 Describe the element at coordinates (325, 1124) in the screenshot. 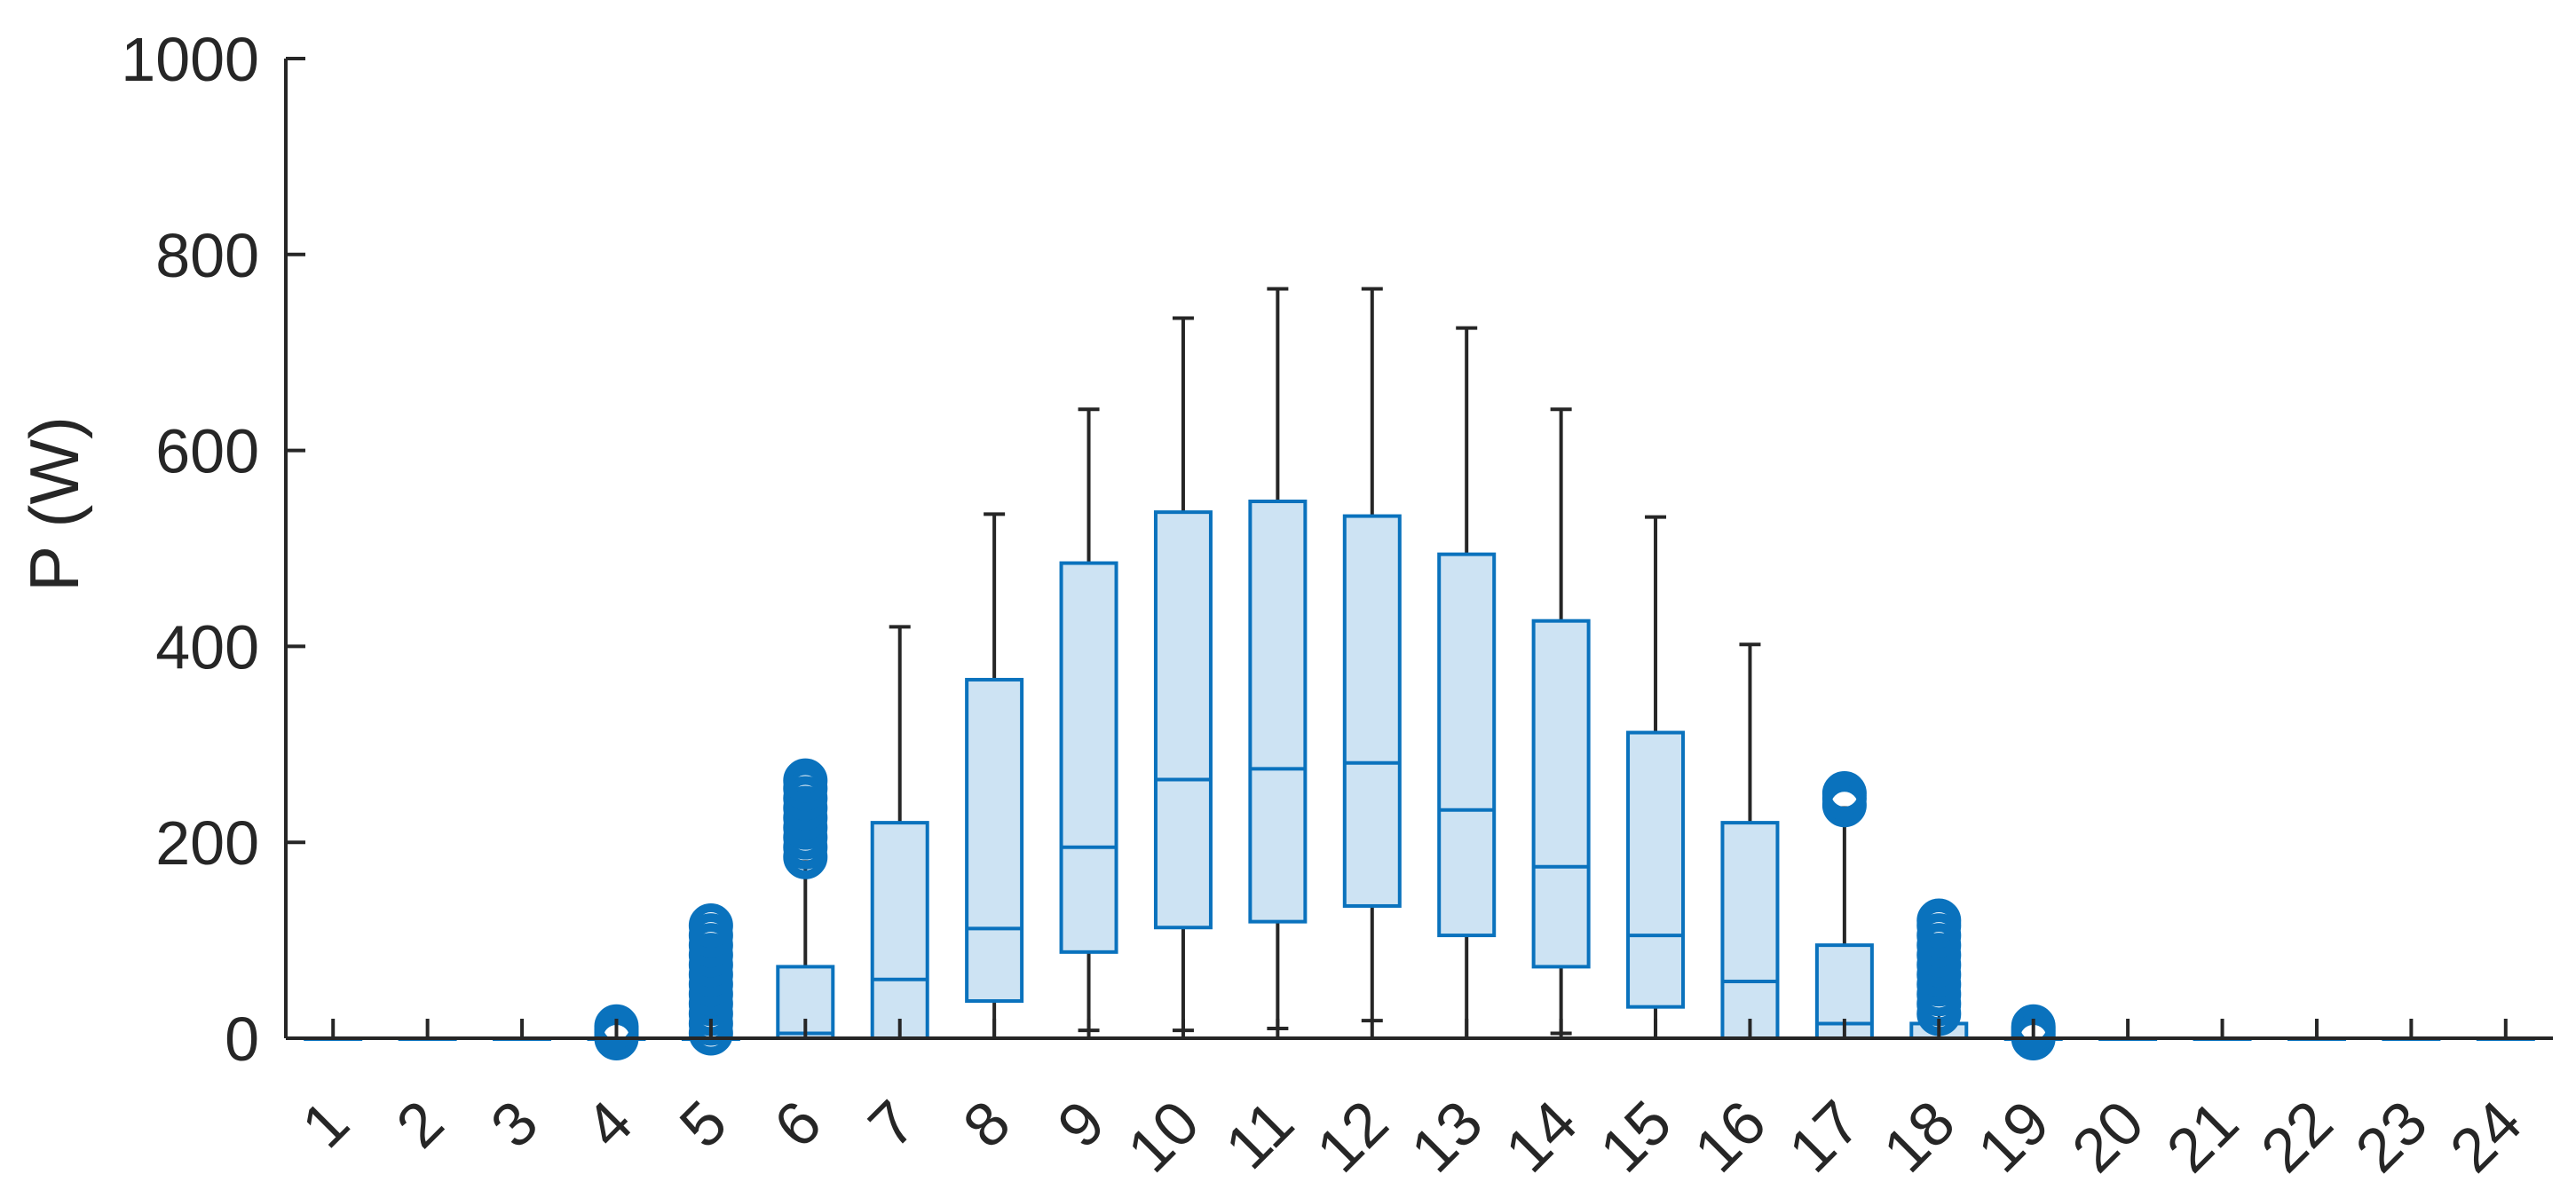

I see `x-tick-label: 1` at that location.